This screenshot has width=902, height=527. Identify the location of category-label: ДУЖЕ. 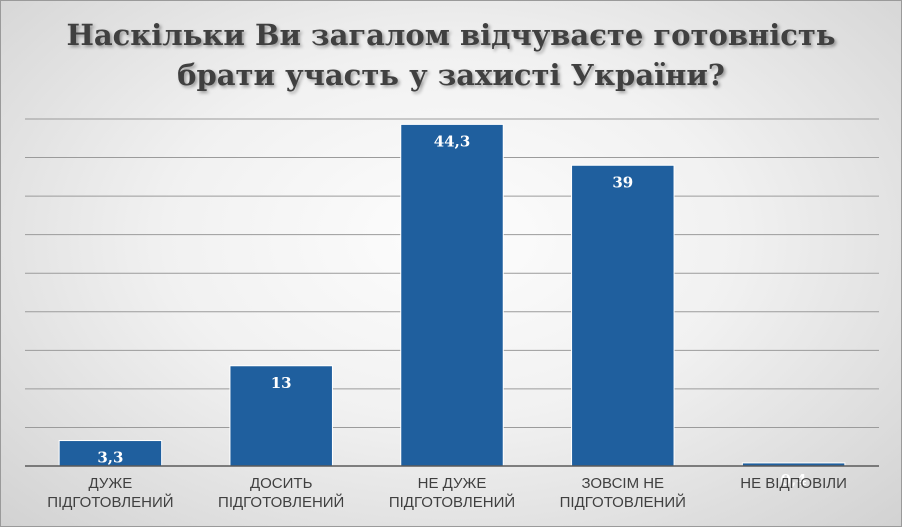
(111, 483).